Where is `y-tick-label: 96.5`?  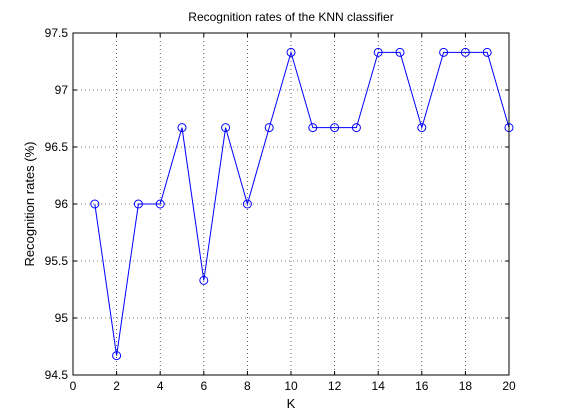 y-tick-label: 96.5 is located at coordinates (57, 147).